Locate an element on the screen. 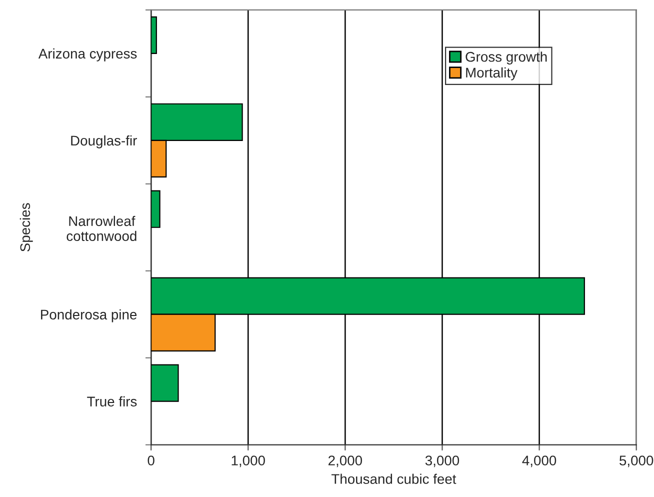 Image resolution: width=654 pixels, height=497 pixels. x-tick-label: 0 is located at coordinates (151, 461).